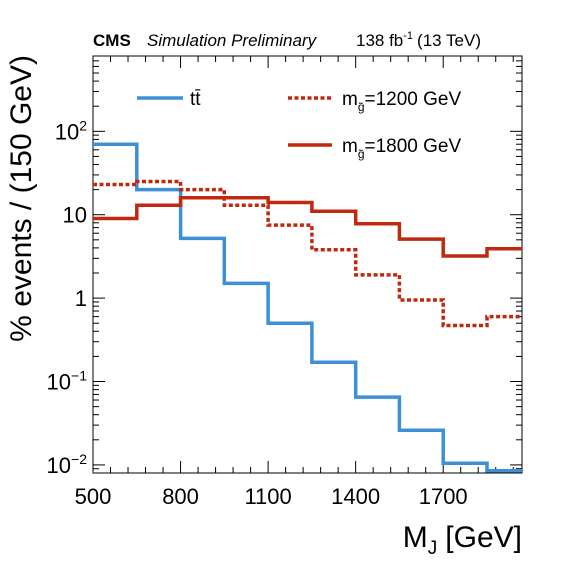 This screenshot has width=580, height=563. What do you see at coordinates (21, 198) in the screenshot?
I see `y-axis-title: % events / (150 GeV)` at bounding box center [21, 198].